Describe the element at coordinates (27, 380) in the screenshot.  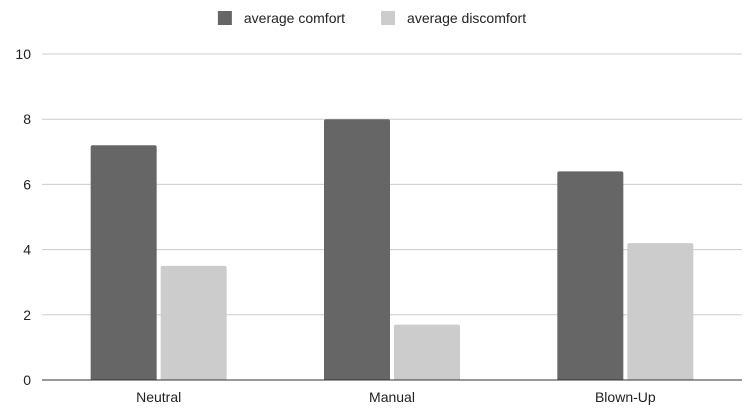
I see `y-tick-label: 0` at that location.